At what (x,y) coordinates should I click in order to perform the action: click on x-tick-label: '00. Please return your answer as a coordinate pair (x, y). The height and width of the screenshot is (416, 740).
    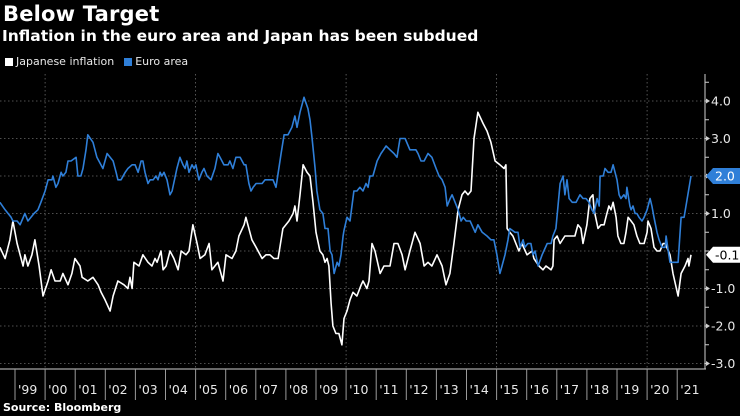
    Looking at the image, I should click on (57, 389).